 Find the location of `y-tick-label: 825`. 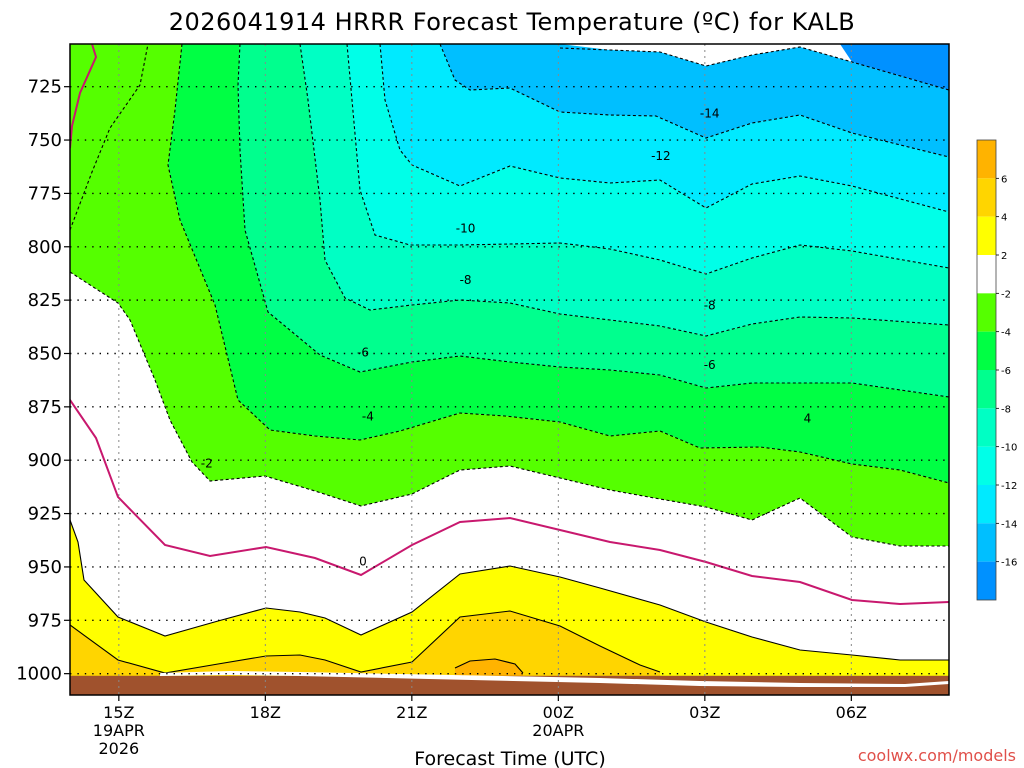

y-tick-label: 825 is located at coordinates (45, 300).